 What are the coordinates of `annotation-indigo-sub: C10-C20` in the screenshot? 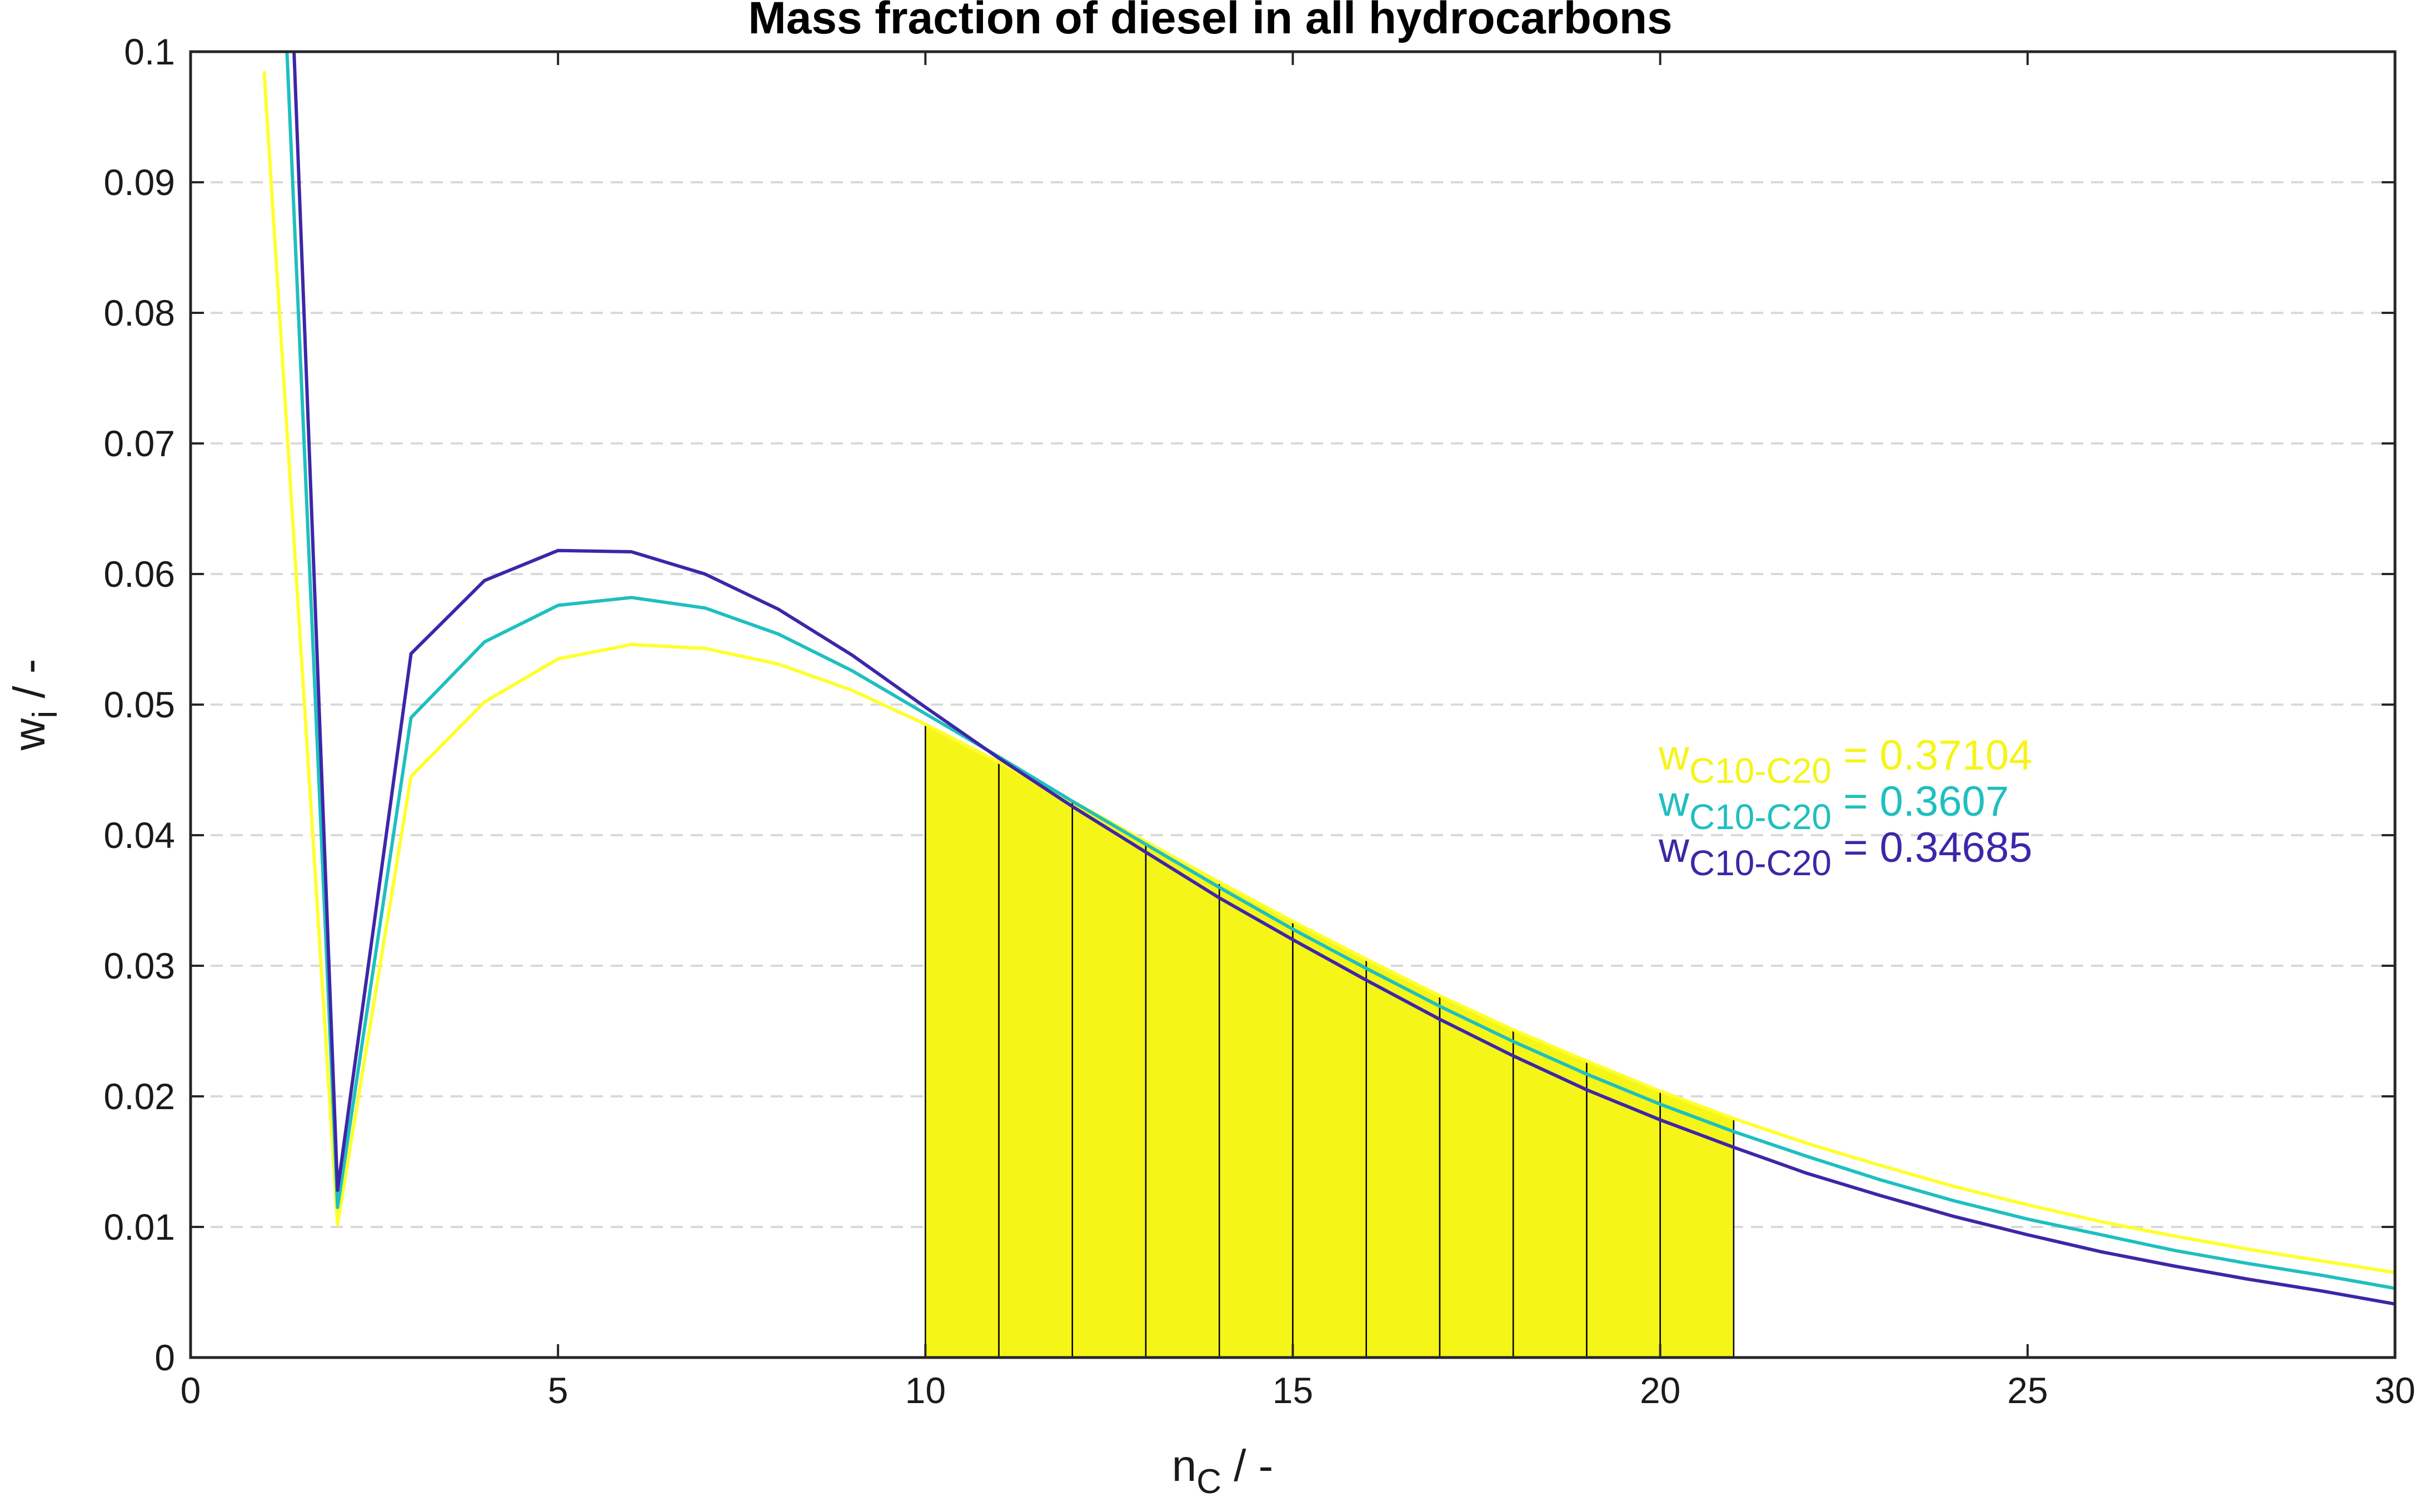 It's located at (1760, 863).